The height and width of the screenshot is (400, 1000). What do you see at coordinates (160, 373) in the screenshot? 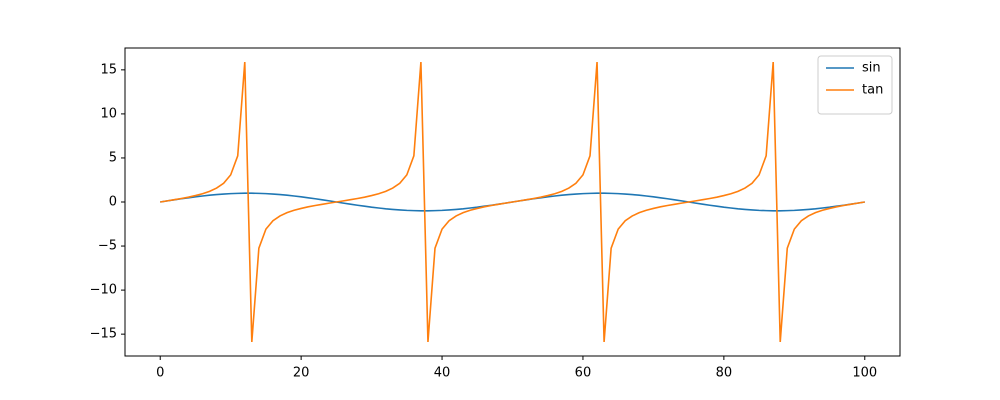
I see `x-tick-label: 0` at bounding box center [160, 373].